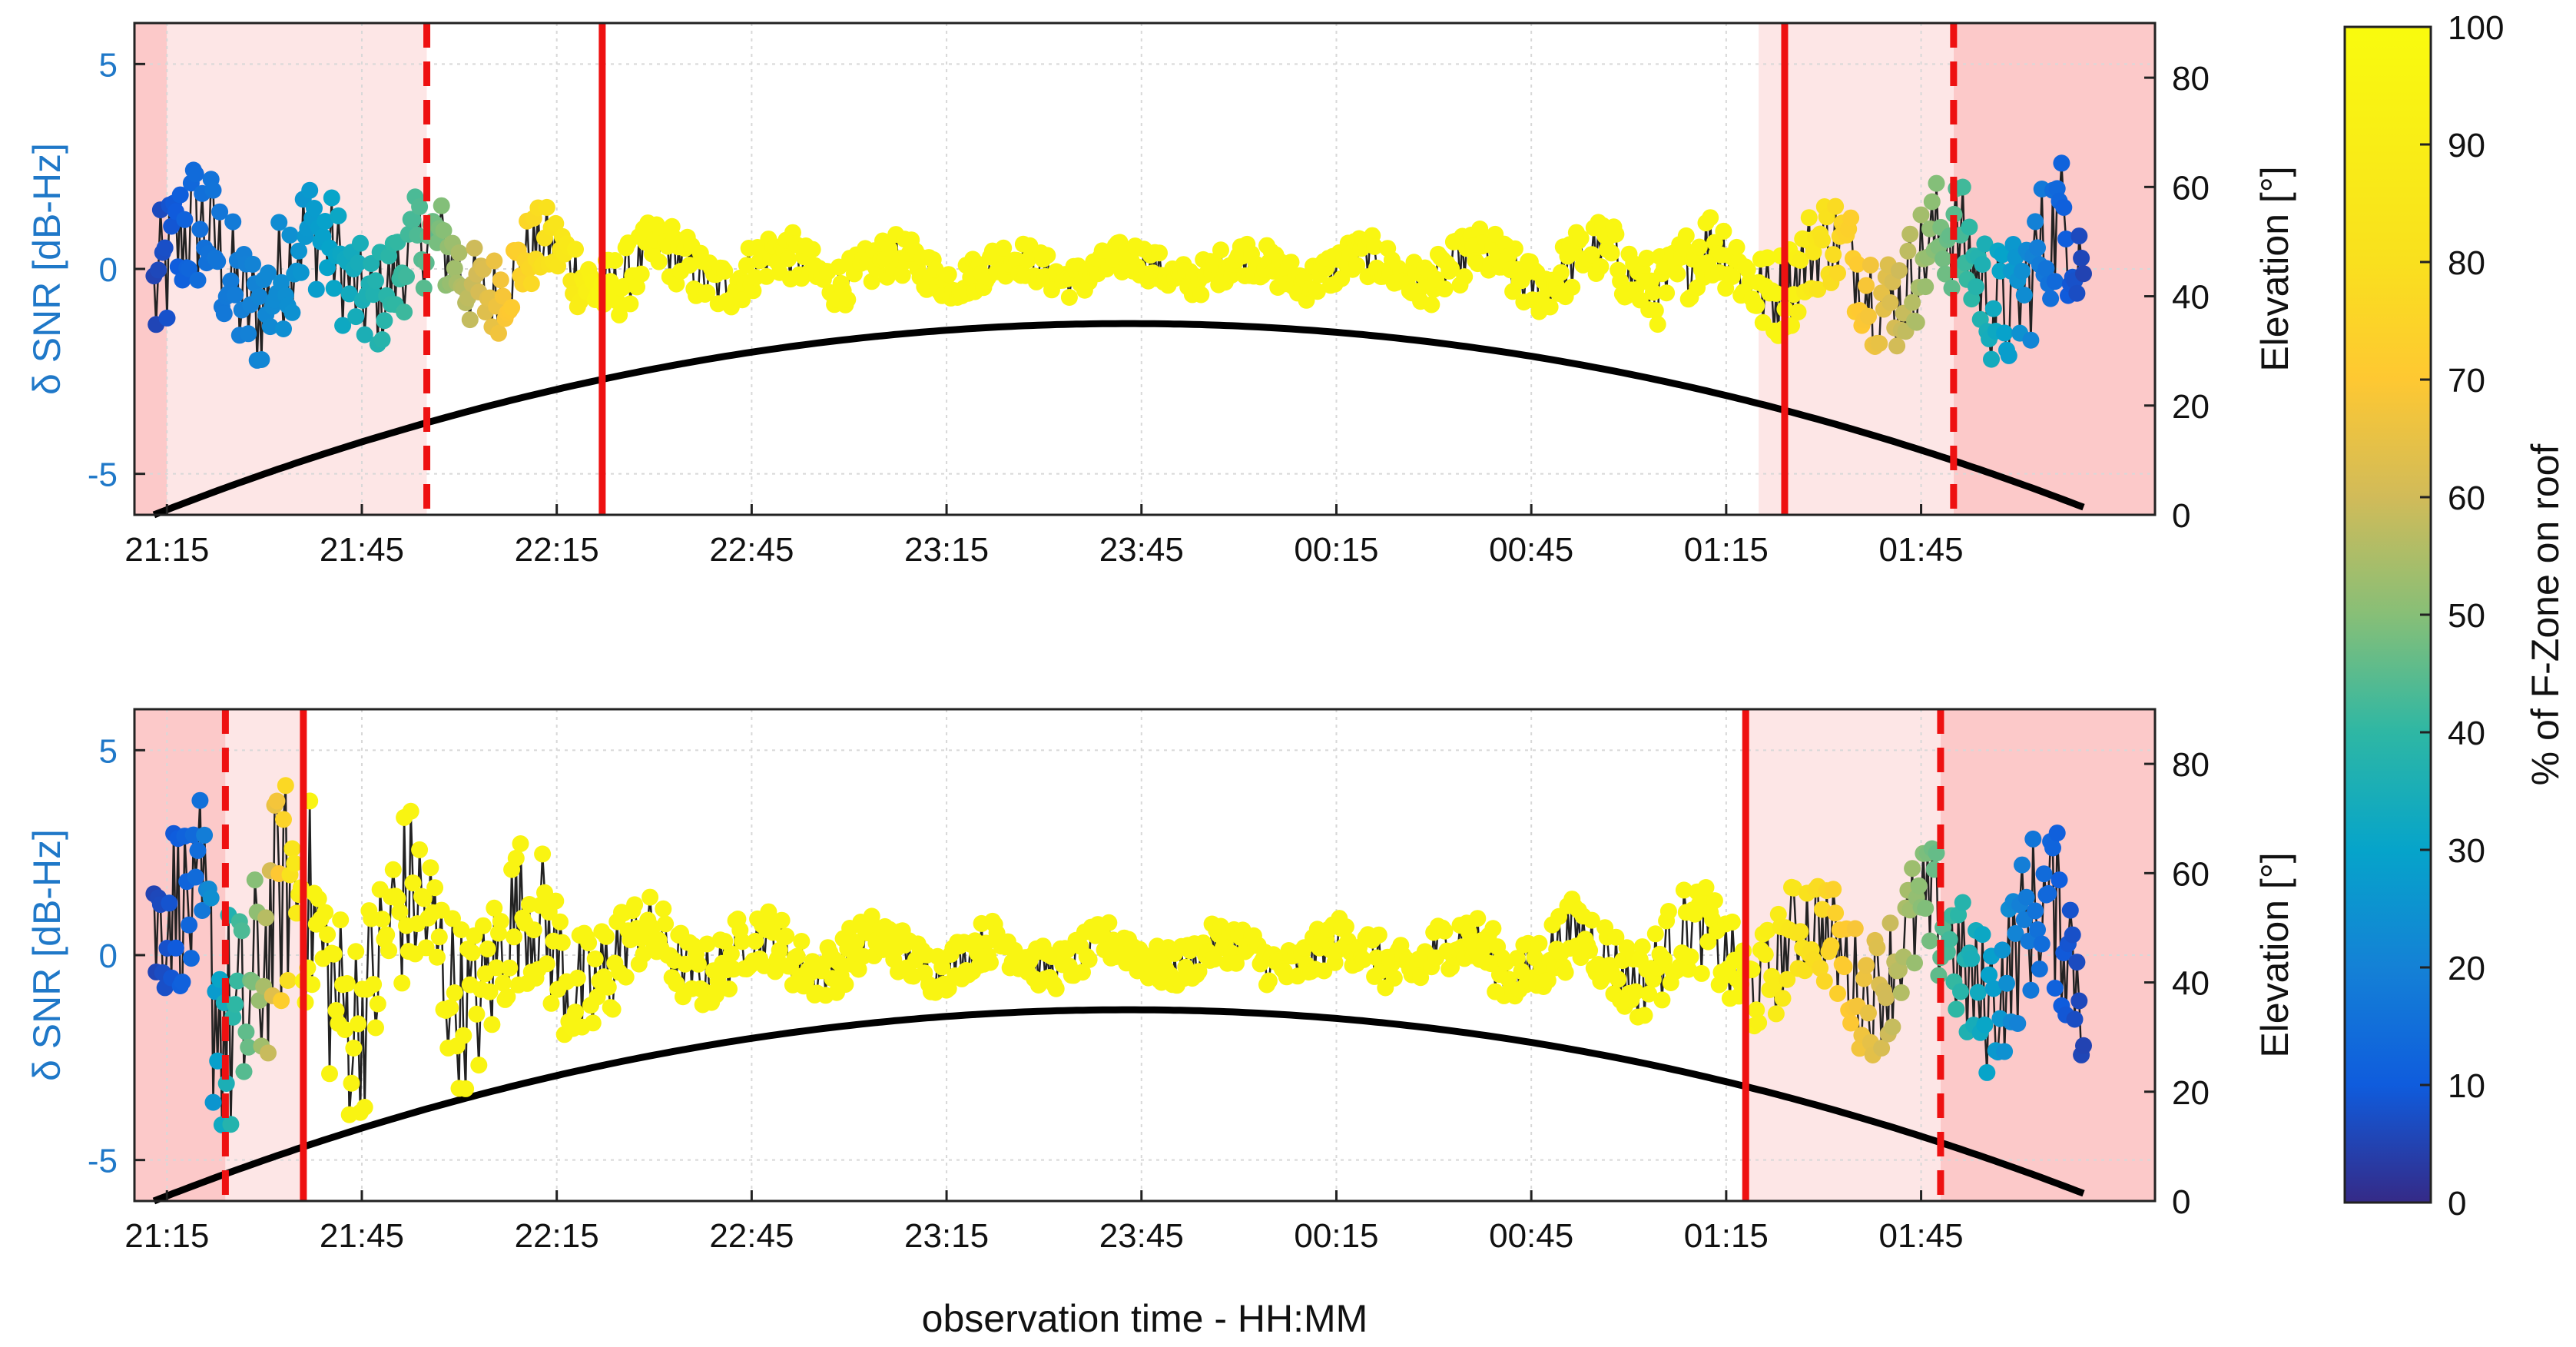 This screenshot has width=2576, height=1347. Describe the element at coordinates (2191, 874) in the screenshot. I see `y-right-tick-label: 60` at that location.